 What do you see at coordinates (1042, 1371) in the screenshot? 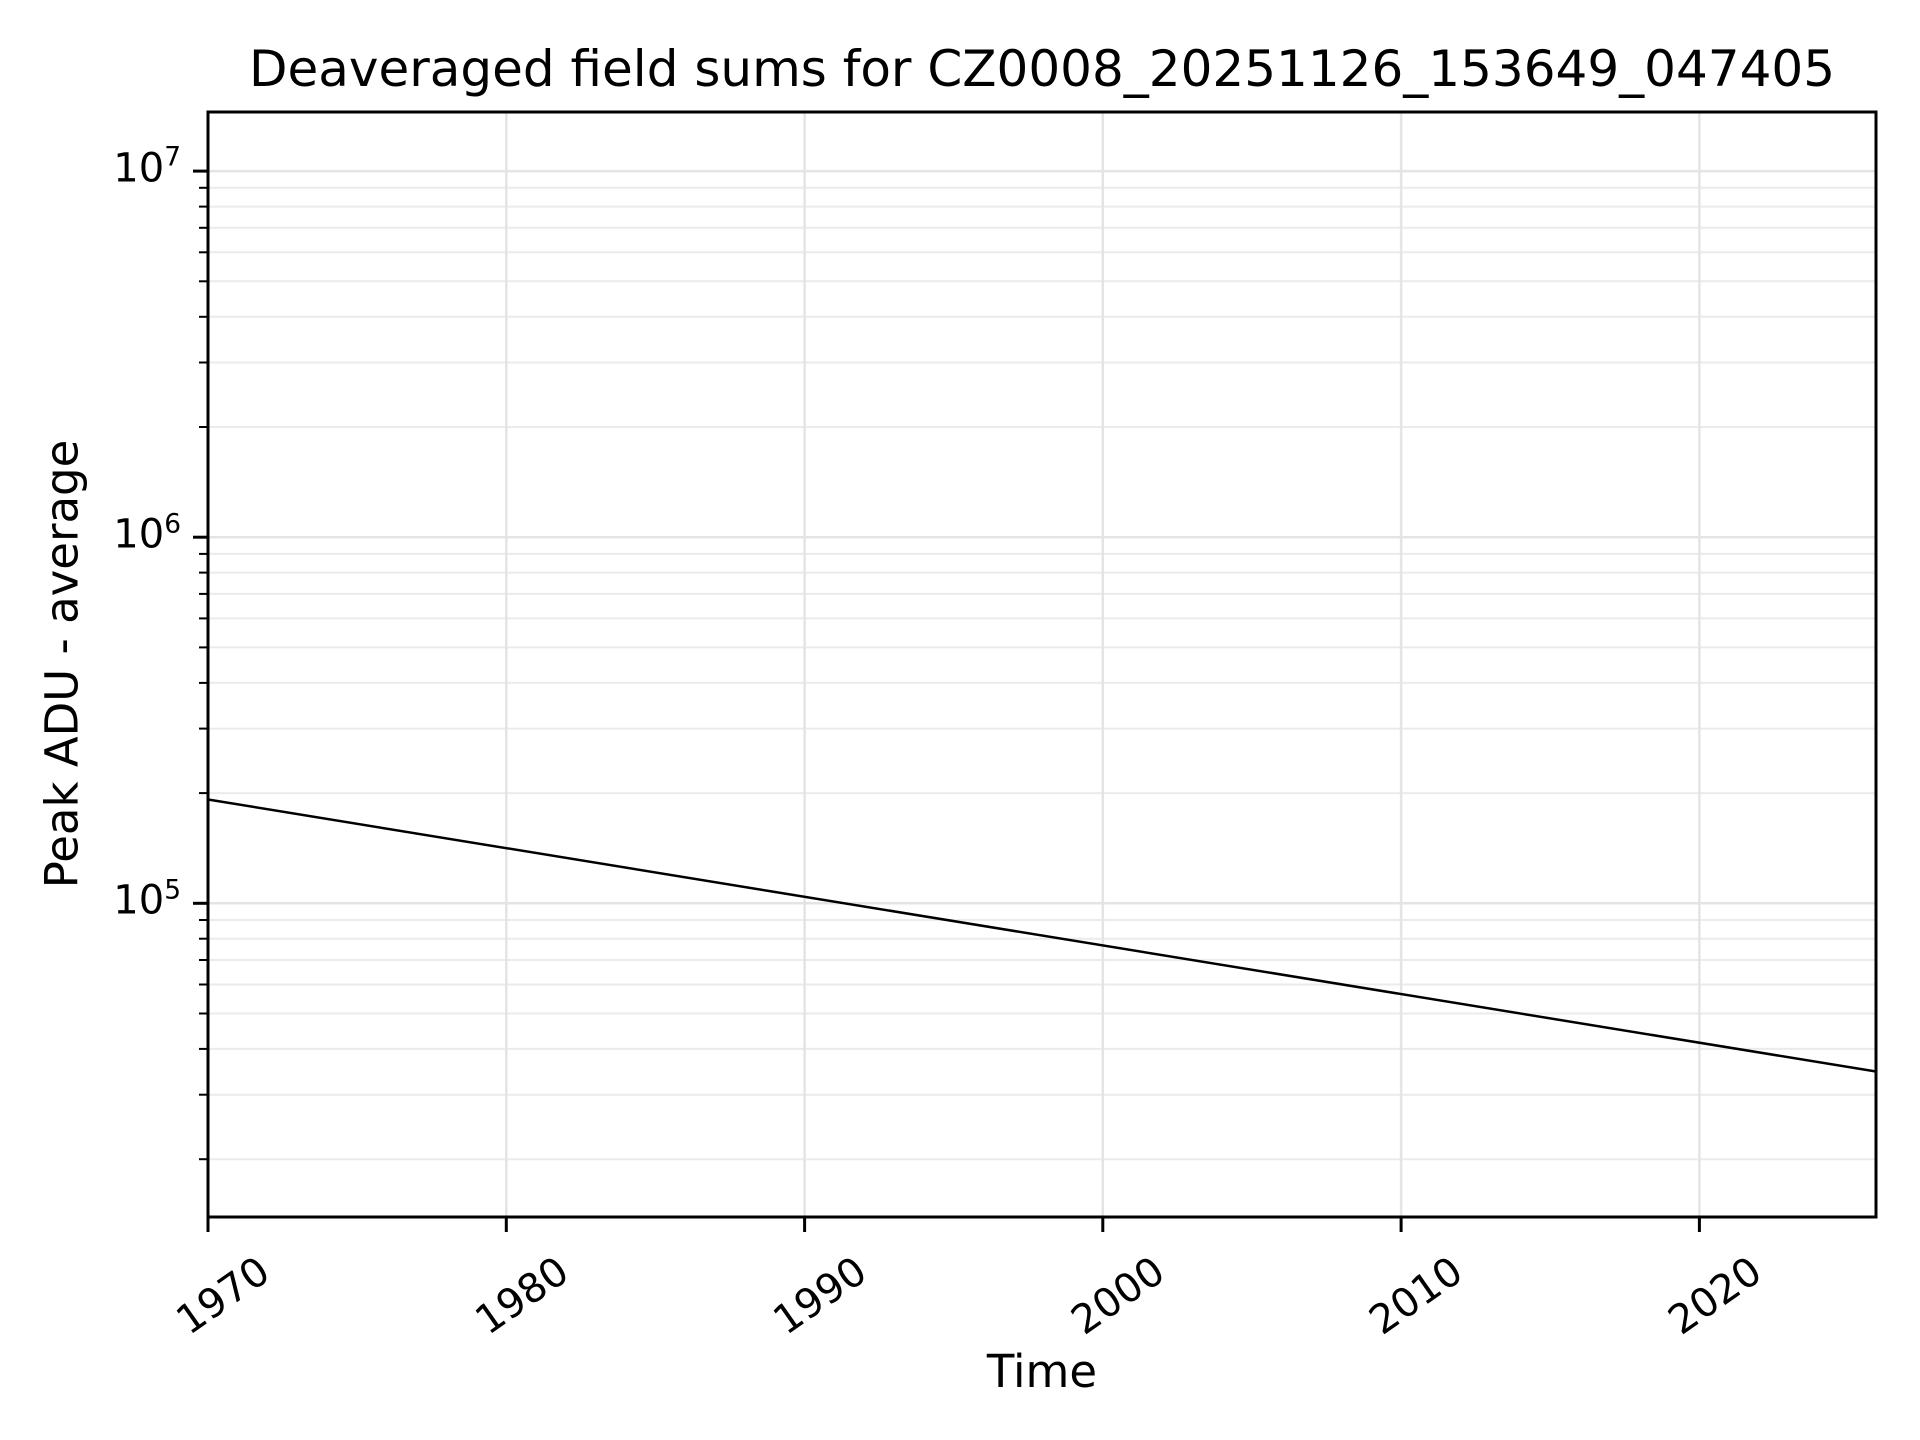
I see `x-axis-label: Time` at bounding box center [1042, 1371].